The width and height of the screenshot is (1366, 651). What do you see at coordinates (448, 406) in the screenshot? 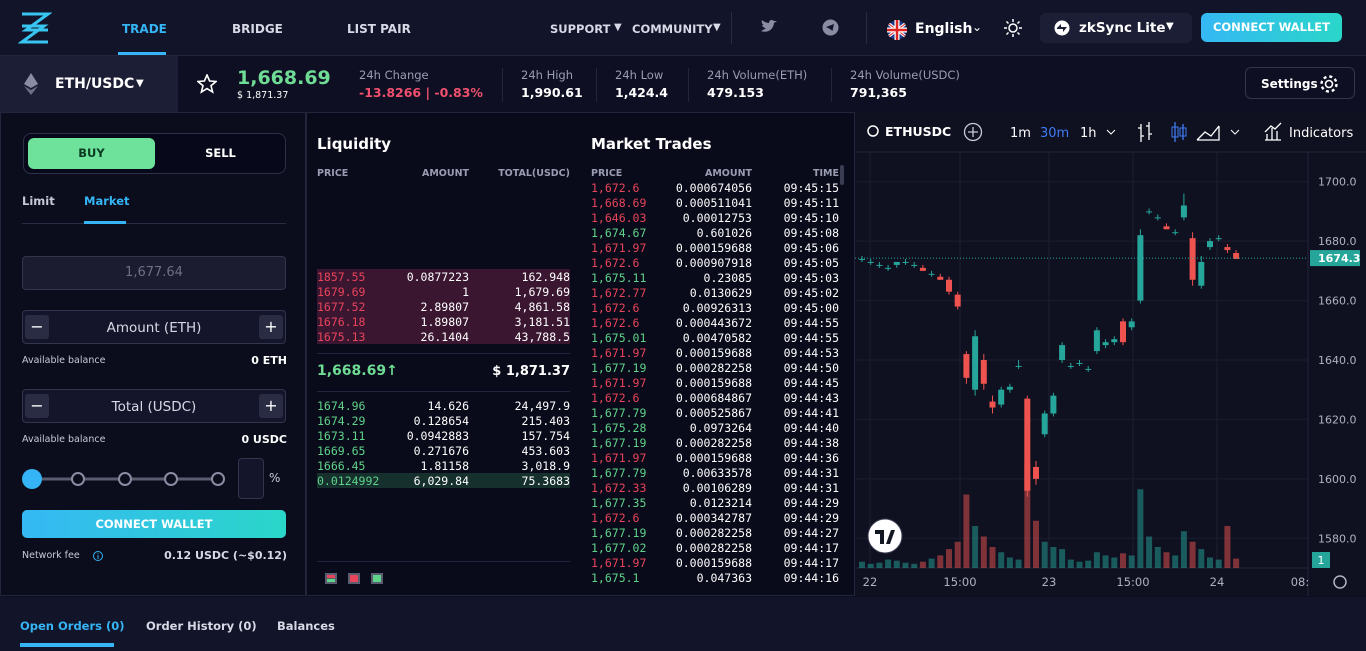
I see `amount: 14.626` at bounding box center [448, 406].